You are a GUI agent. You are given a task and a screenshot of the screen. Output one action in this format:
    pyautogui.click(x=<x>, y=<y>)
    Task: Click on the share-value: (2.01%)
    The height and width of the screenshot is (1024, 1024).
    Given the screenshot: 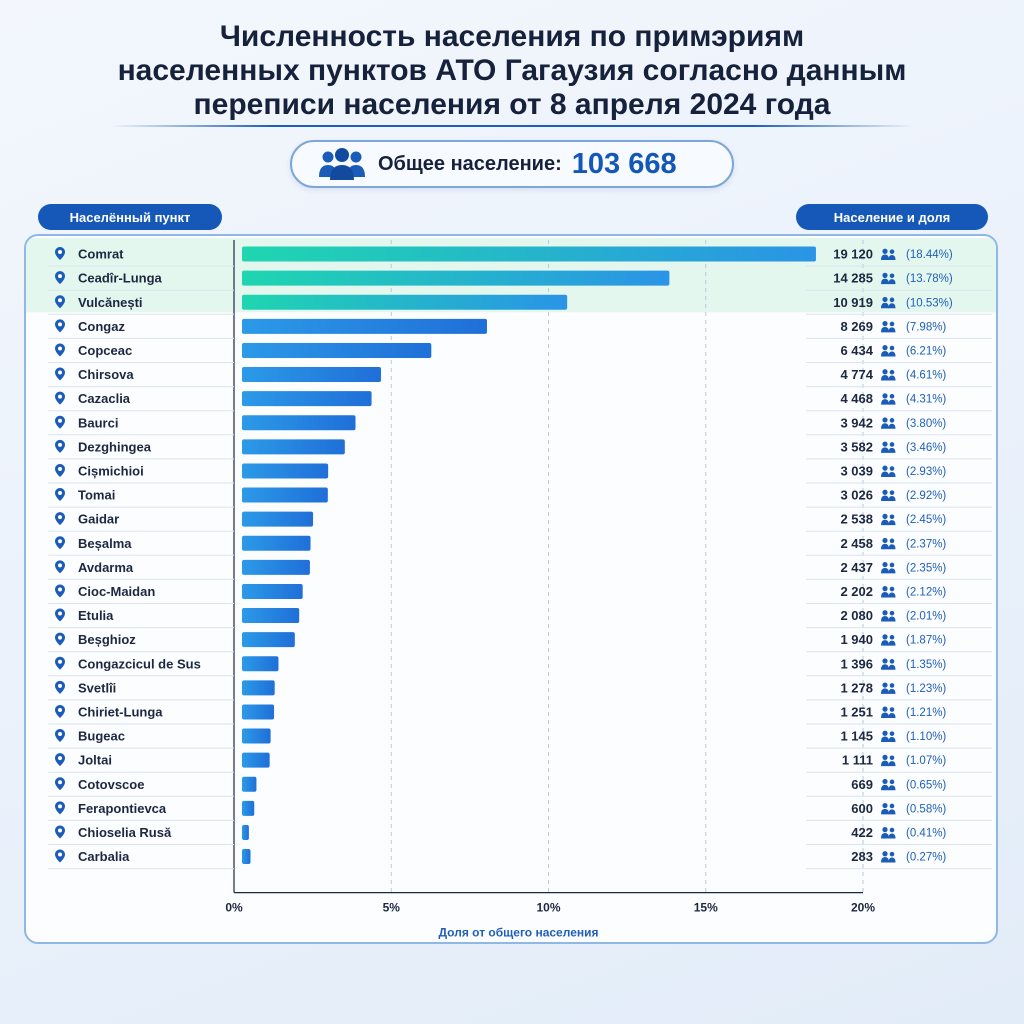 What is the action you would take?
    pyautogui.click(x=926, y=617)
    